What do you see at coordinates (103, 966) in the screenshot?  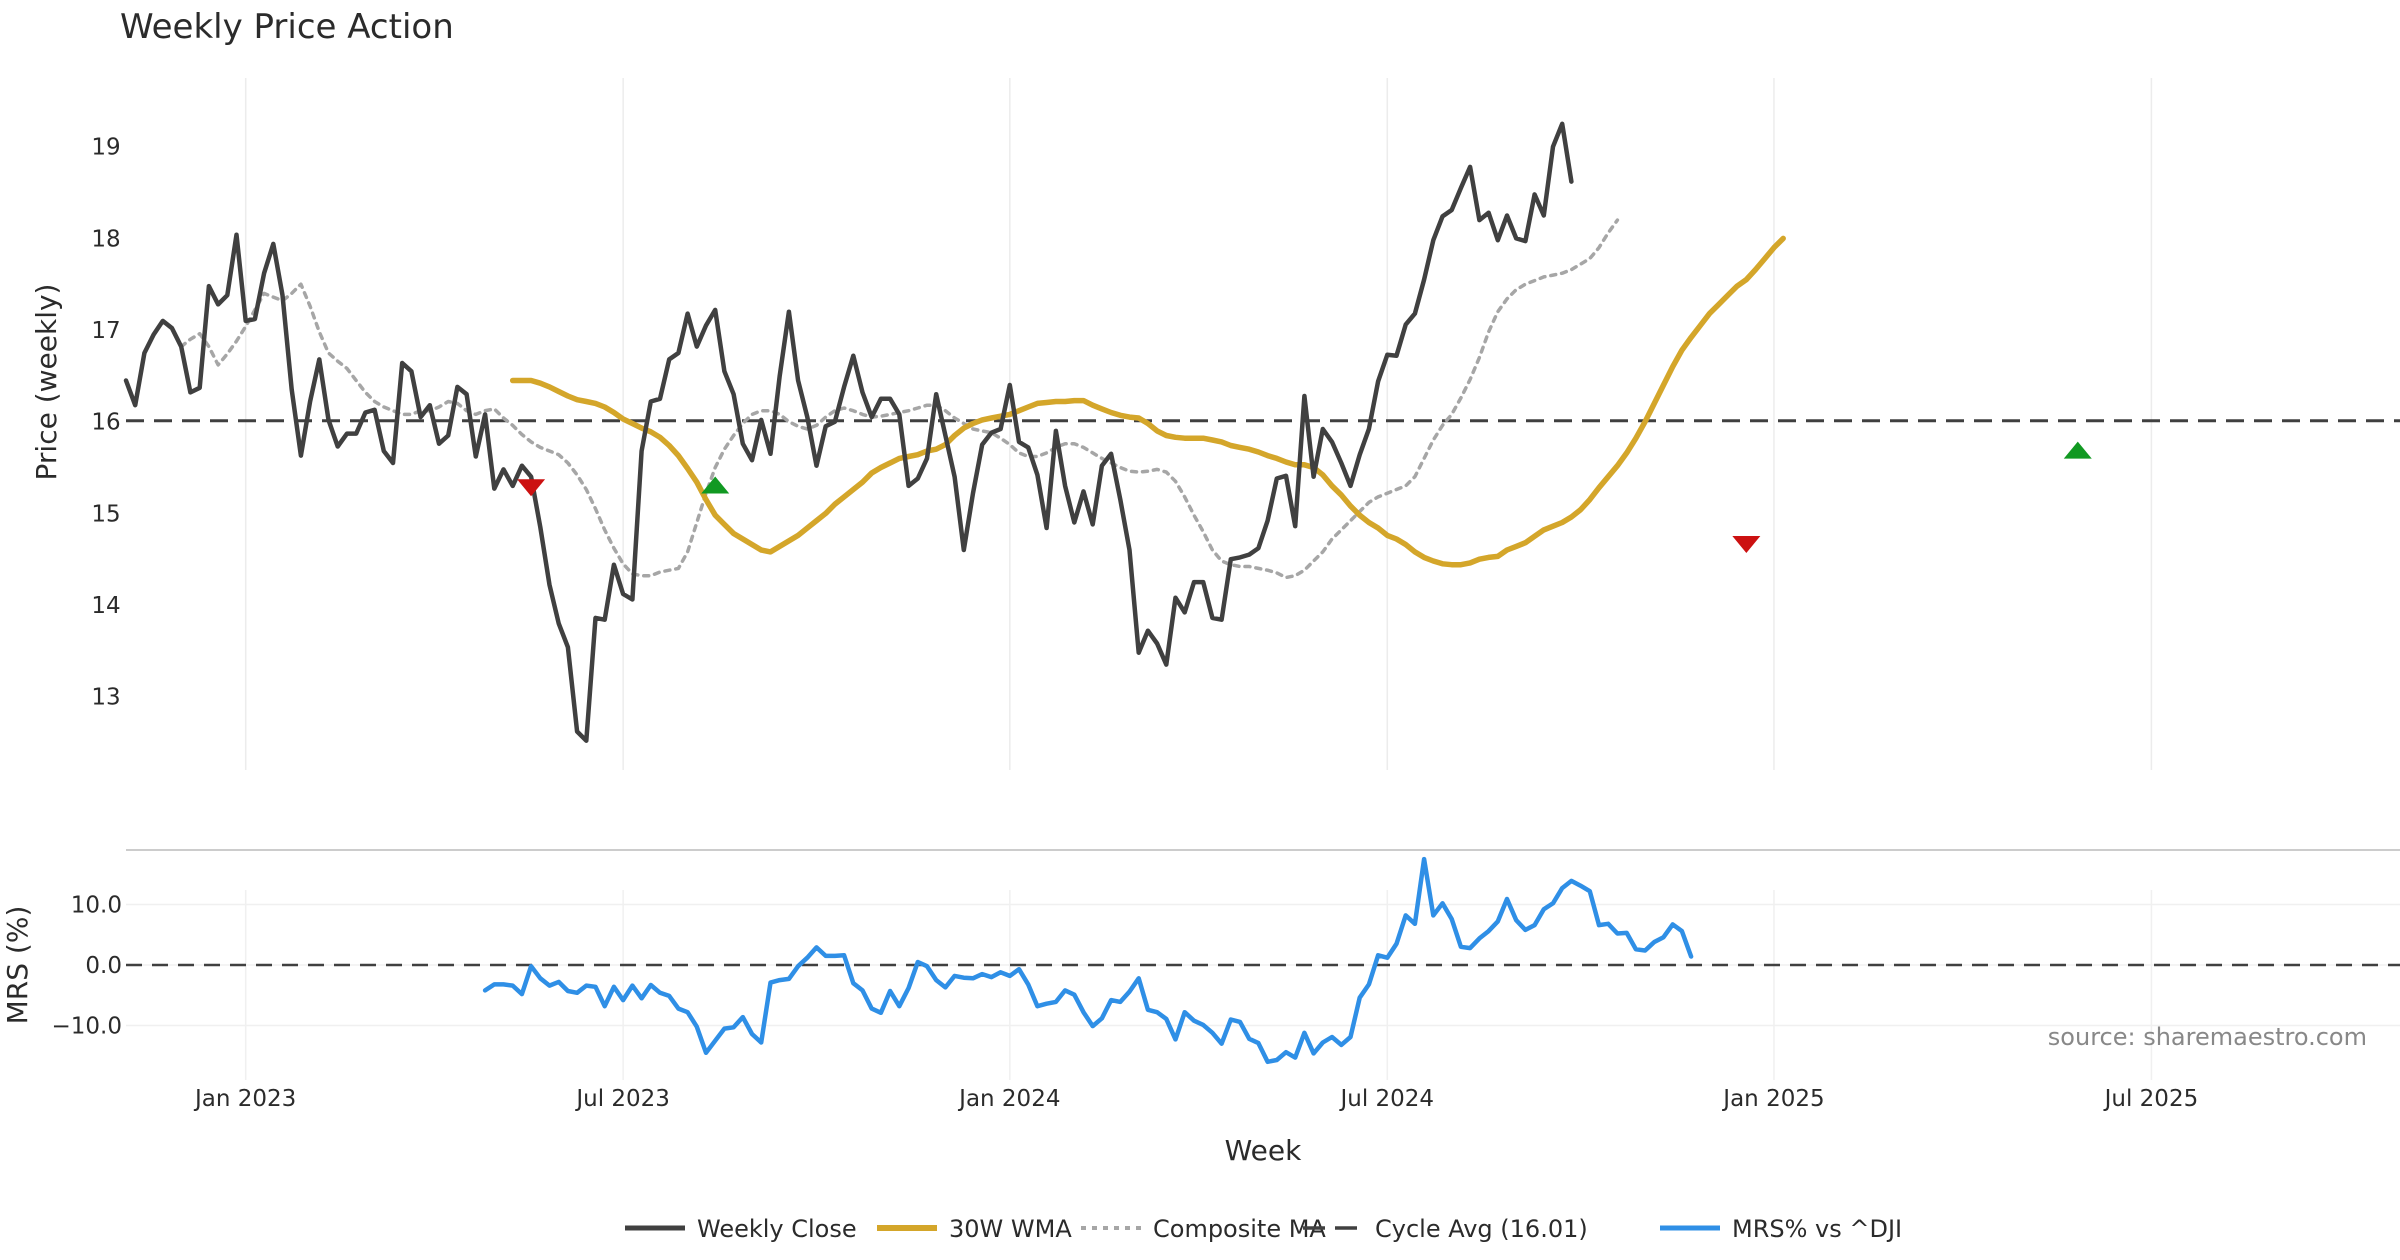 I see `mrs-y-tick-label: 0.0` at bounding box center [103, 966].